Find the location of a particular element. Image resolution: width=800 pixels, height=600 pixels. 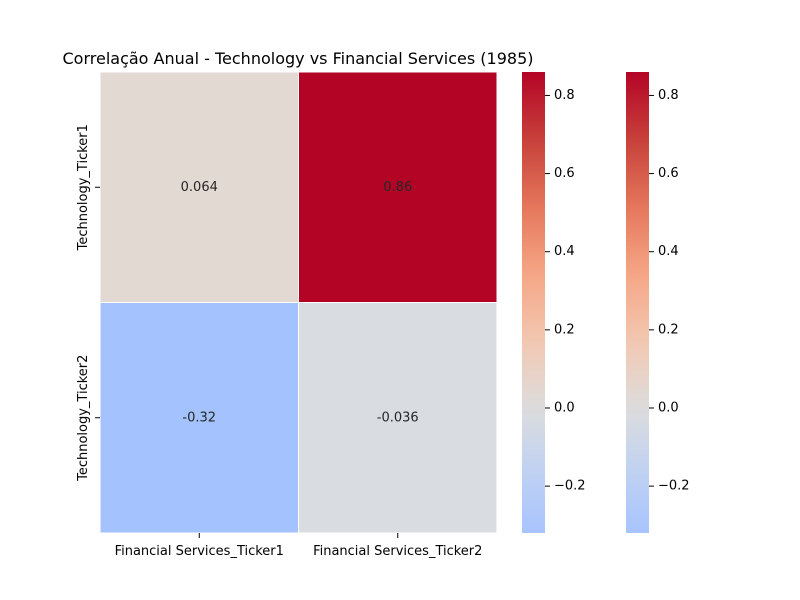

cell-value-label: 0.064 is located at coordinates (199, 187).